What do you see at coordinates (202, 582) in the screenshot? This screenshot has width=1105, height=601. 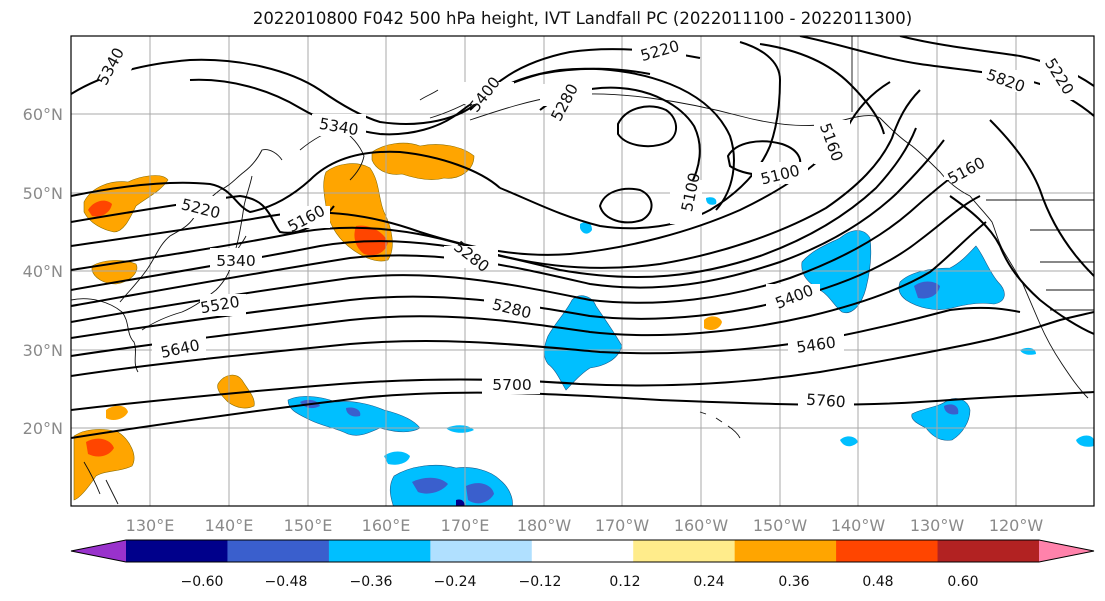 I see `colorbar-tick-label: −0.60` at bounding box center [202, 582].